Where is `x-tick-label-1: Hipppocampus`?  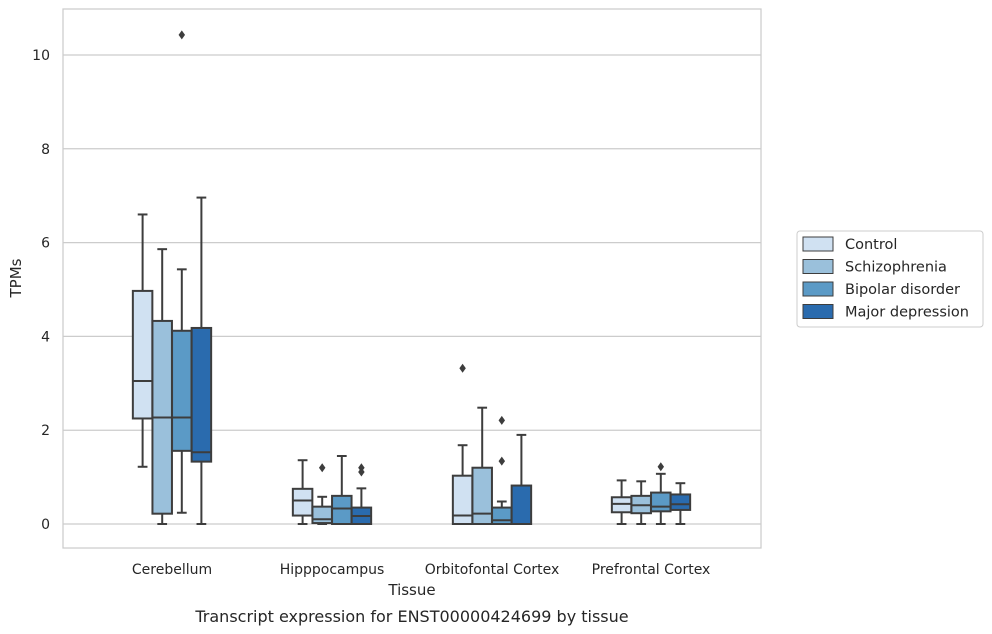
x-tick-label-1: Hipppocampus is located at coordinates (332, 570).